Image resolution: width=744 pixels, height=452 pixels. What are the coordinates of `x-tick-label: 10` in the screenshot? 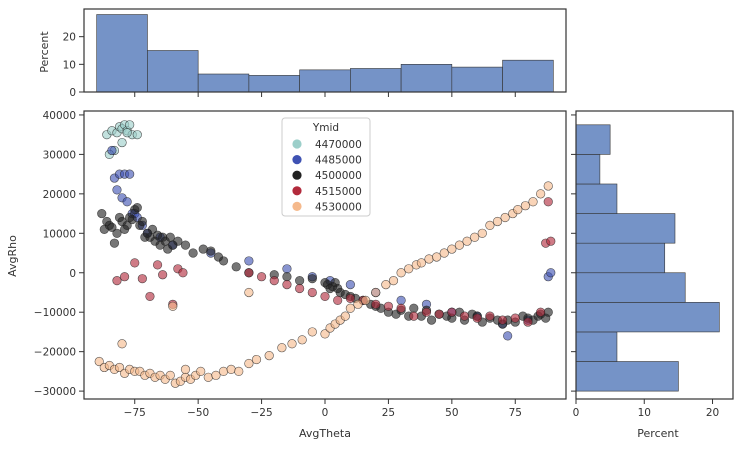 It's located at (644, 413).